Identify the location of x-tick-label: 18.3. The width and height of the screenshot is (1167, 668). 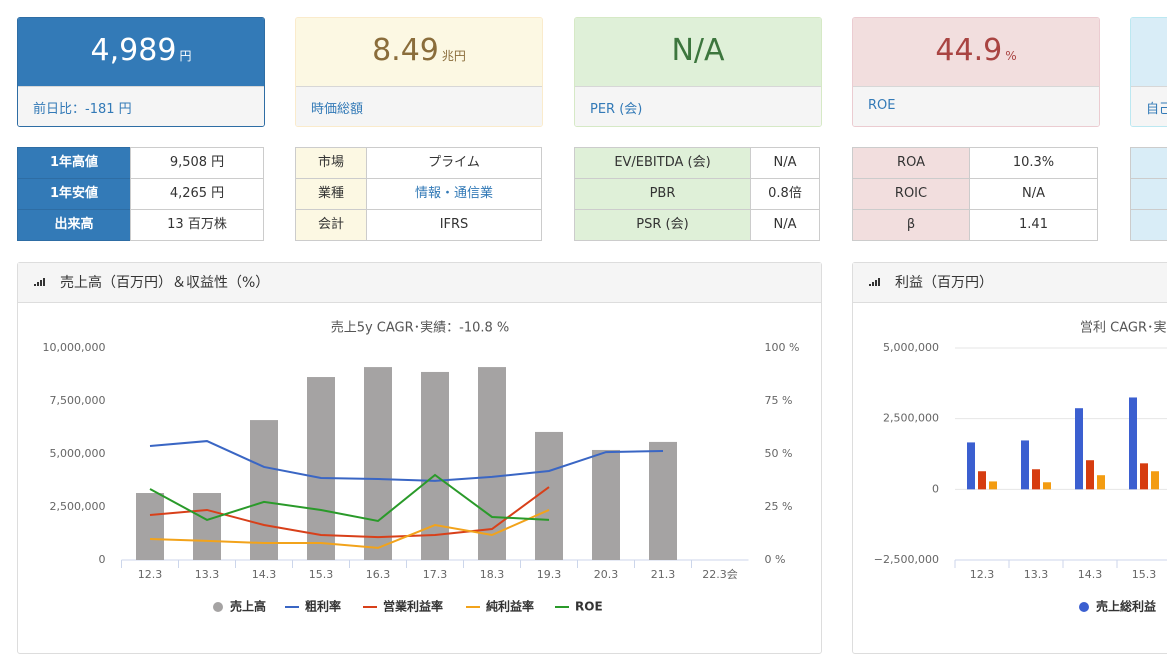
(492, 574).